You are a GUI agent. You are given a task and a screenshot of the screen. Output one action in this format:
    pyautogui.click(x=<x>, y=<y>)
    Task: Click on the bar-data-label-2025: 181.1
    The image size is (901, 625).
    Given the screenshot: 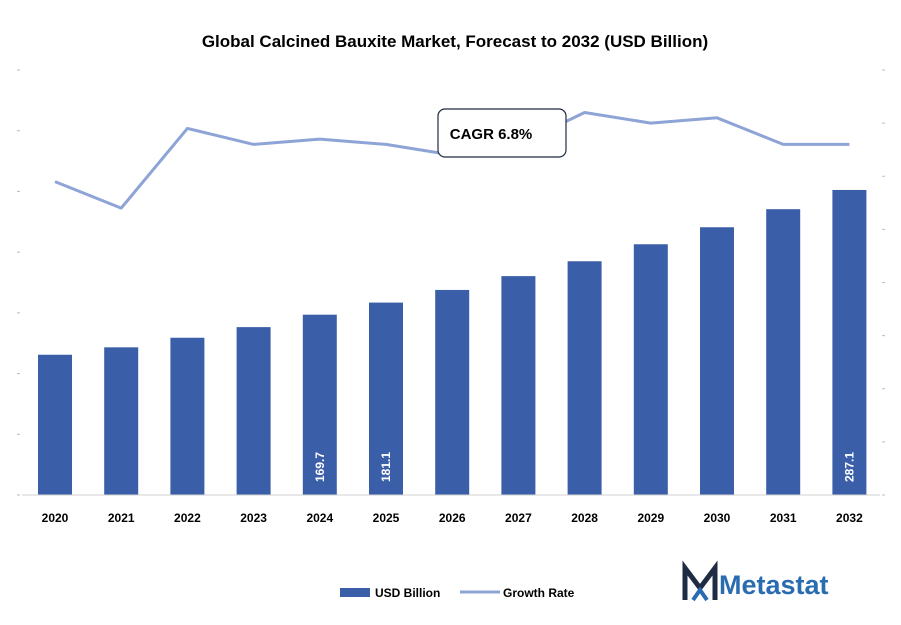 What is the action you would take?
    pyautogui.click(x=386, y=467)
    